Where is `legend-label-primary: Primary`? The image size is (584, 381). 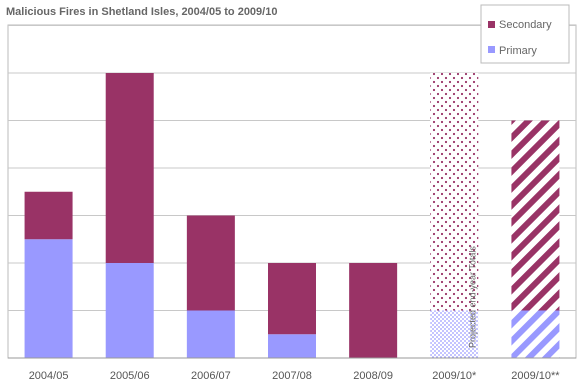
legend-label-primary: Primary is located at coordinates (518, 51).